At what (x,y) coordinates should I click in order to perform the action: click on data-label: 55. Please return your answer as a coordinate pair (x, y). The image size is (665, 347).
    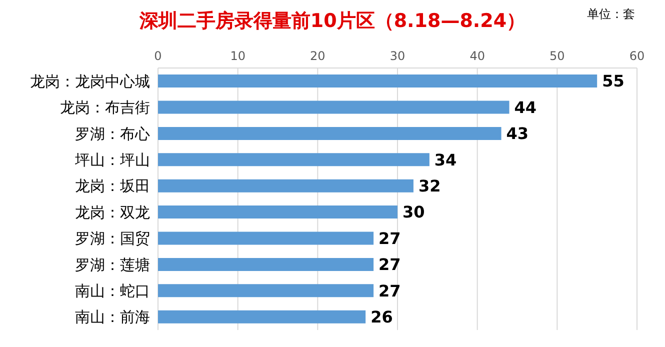
    Looking at the image, I should click on (613, 81).